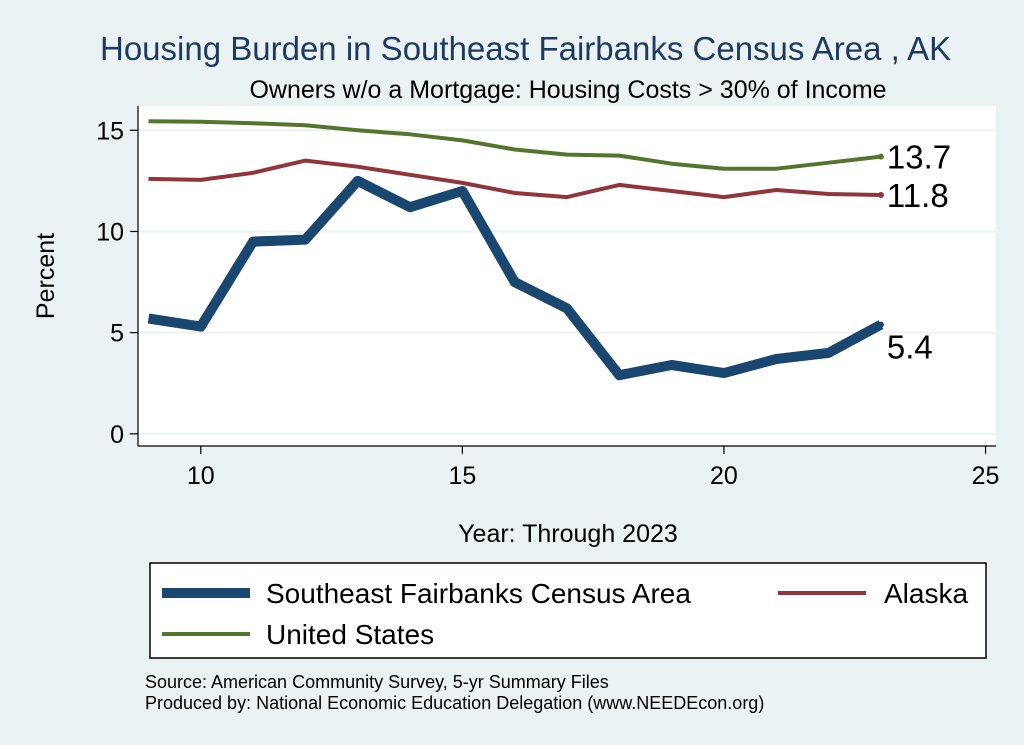 This screenshot has width=1024, height=745. I want to click on end-value-label: 11.8, so click(918, 195).